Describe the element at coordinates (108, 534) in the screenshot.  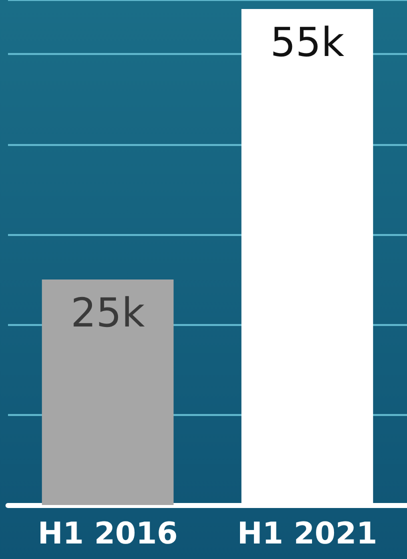
I see `x-tick-label: H1 2016` at that location.